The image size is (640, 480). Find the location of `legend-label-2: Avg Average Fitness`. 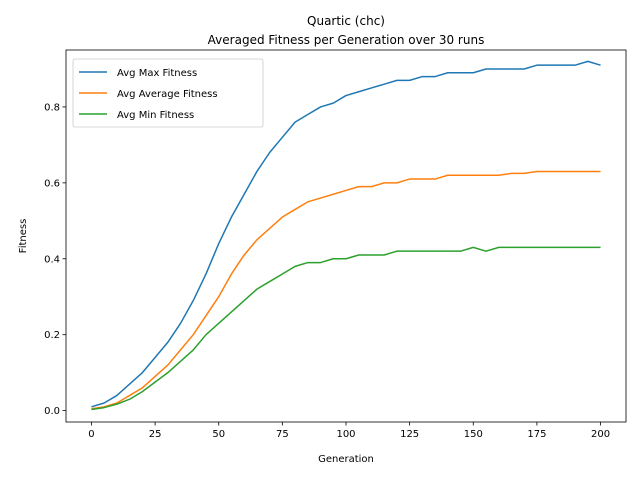

legend-label-2: Avg Average Fitness is located at coordinates (167, 94).